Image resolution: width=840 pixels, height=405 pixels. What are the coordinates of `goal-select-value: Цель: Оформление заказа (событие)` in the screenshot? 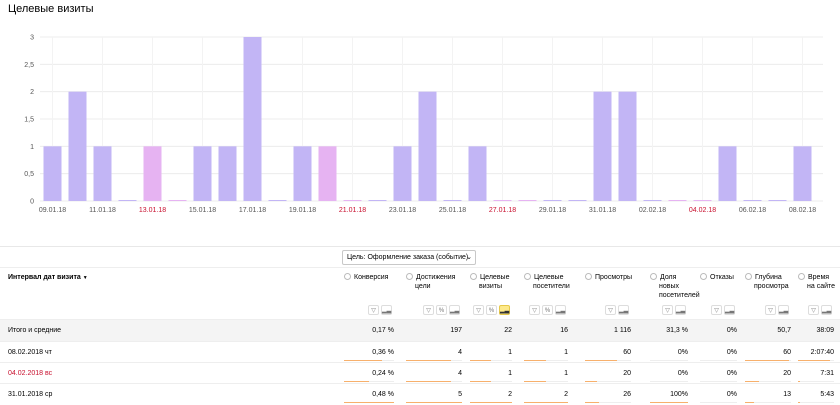 It's located at (408, 257).